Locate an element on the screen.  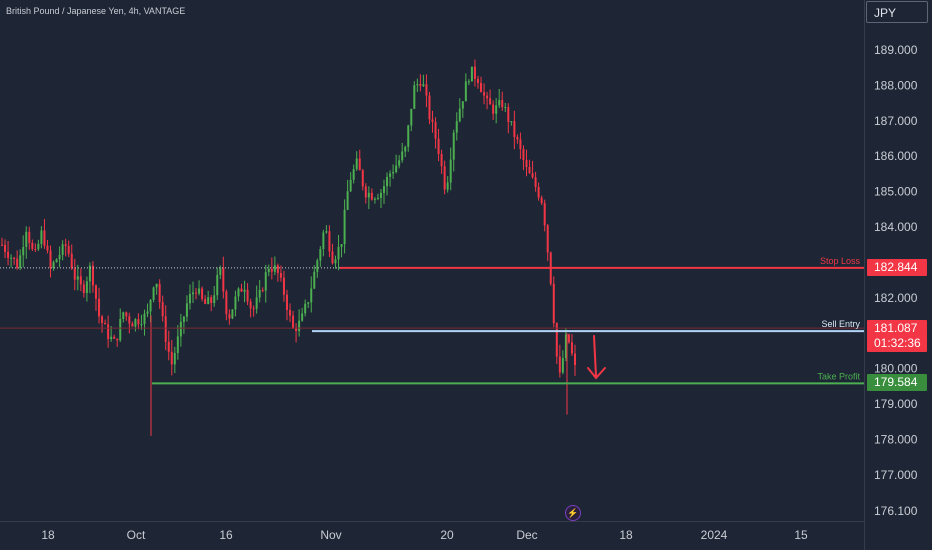
stop-loss-label: Stop Loss is located at coordinates (840, 261).